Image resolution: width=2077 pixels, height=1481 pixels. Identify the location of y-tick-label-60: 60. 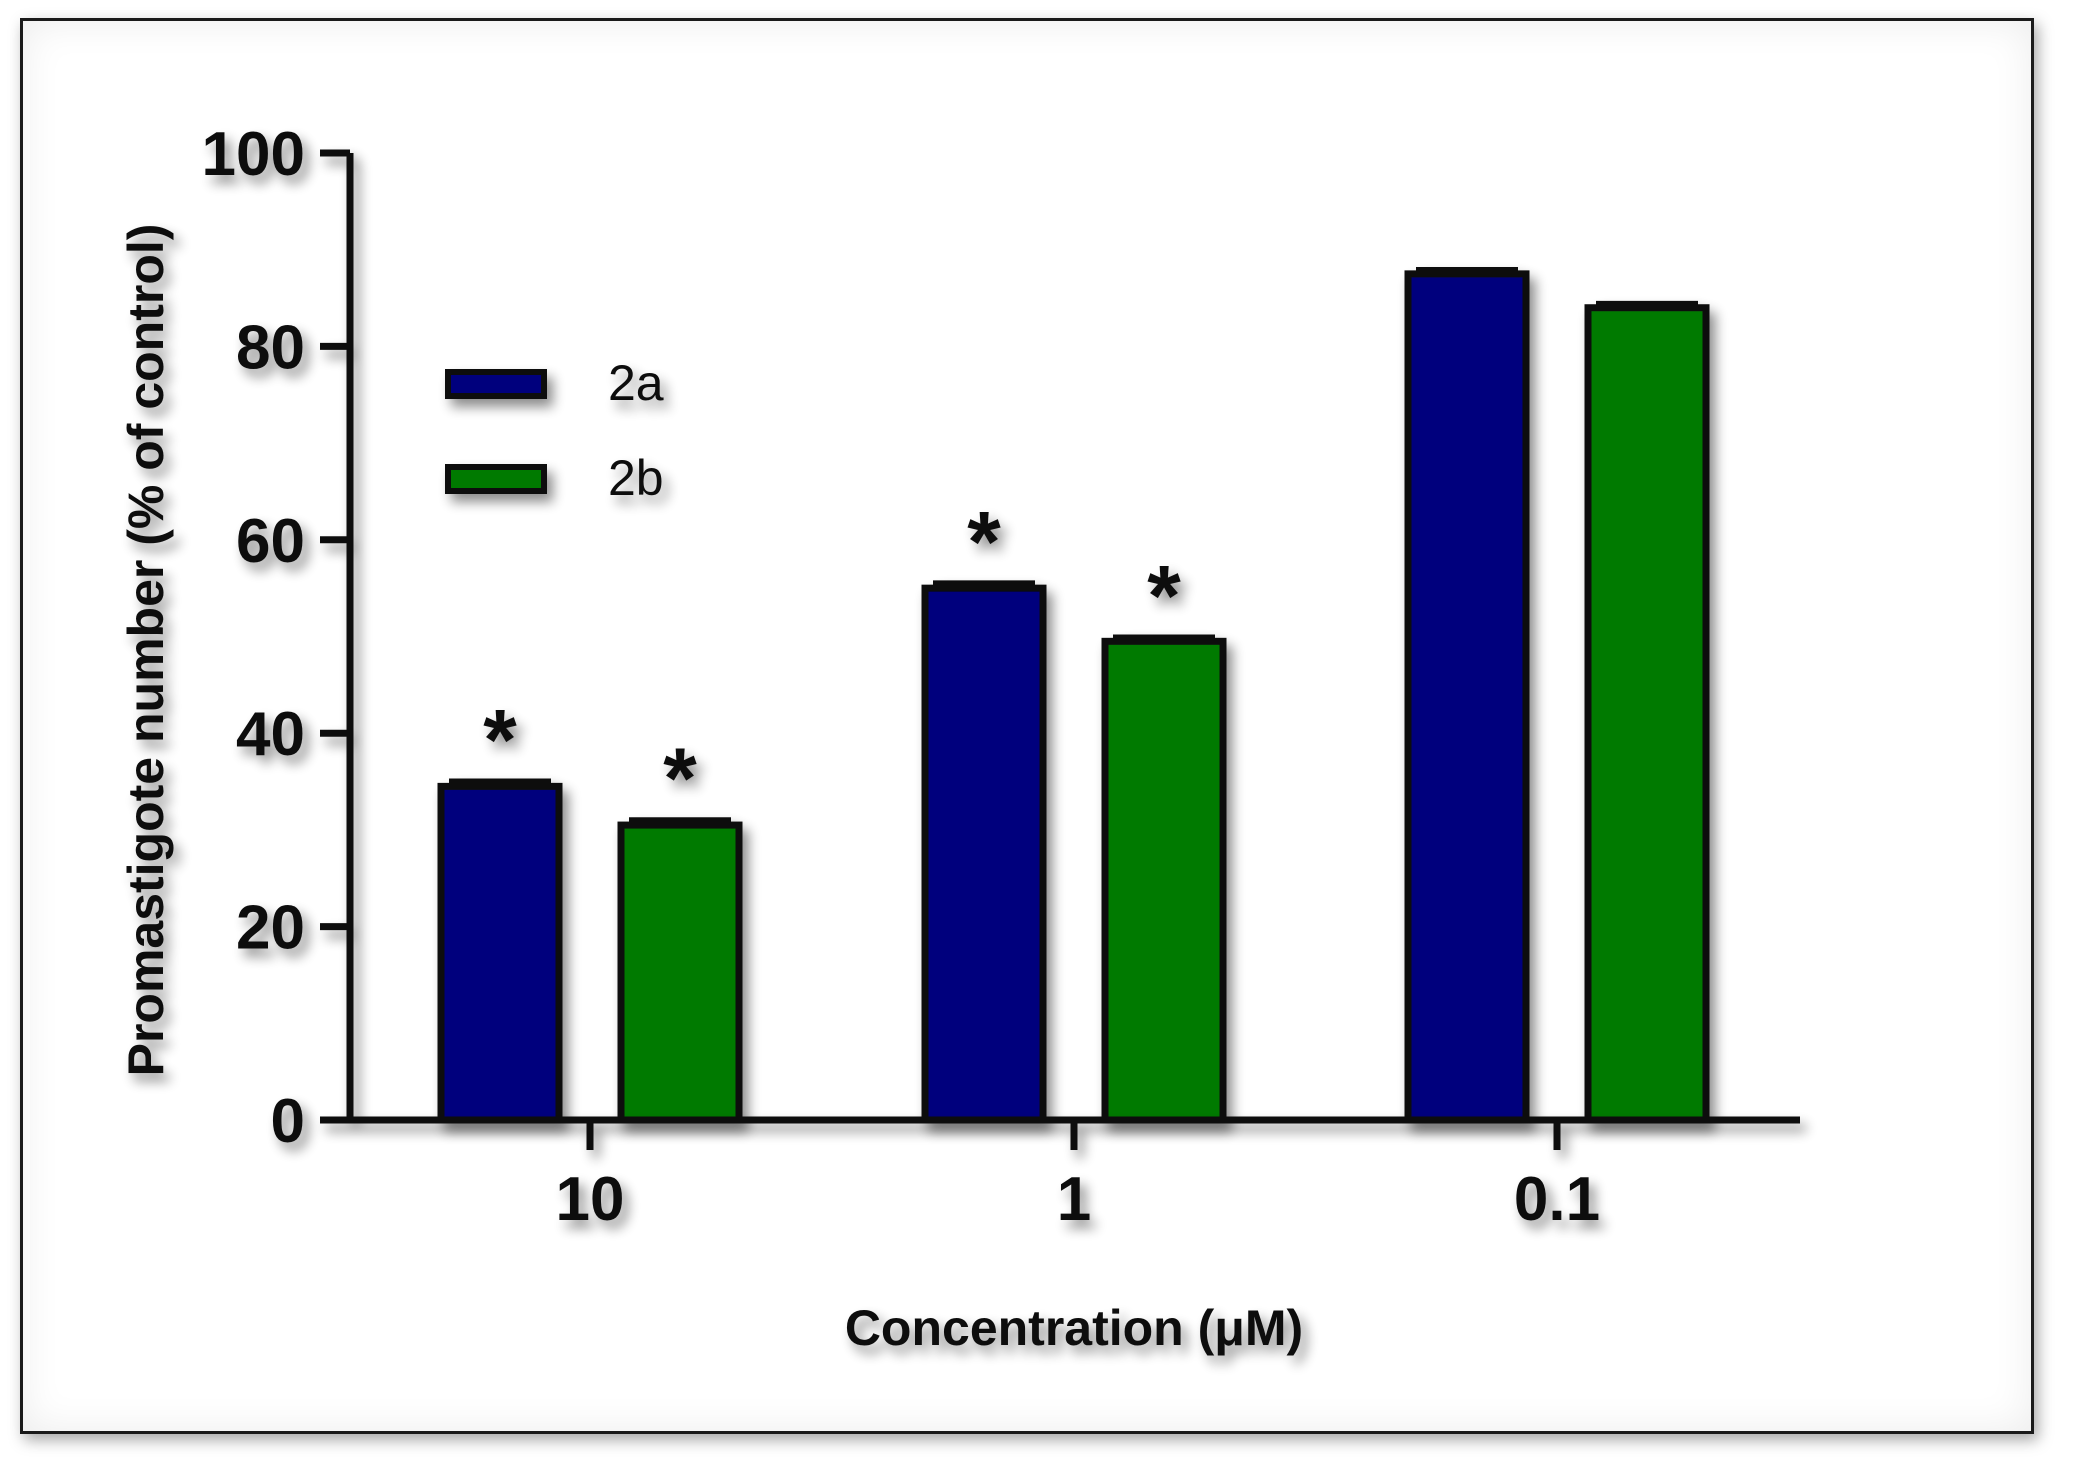
(270, 541).